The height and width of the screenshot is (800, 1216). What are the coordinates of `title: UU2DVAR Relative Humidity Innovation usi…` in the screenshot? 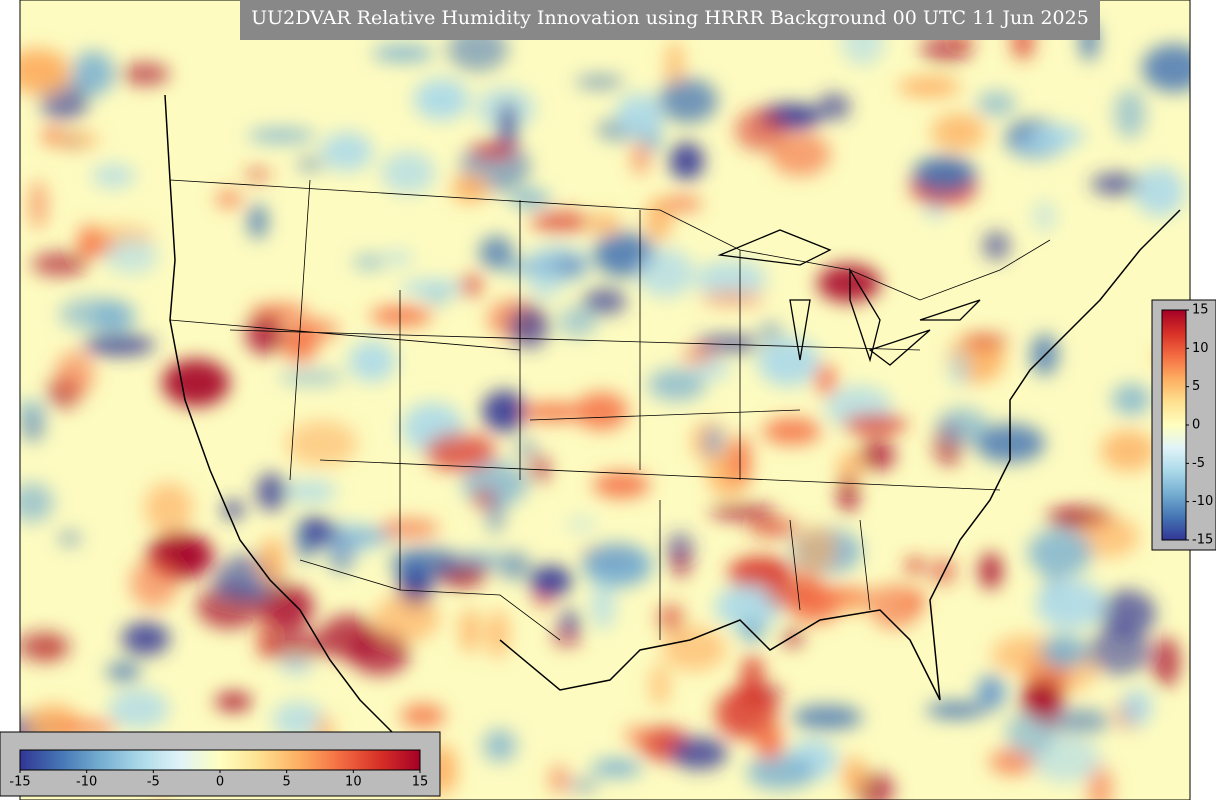 It's located at (670, 18).